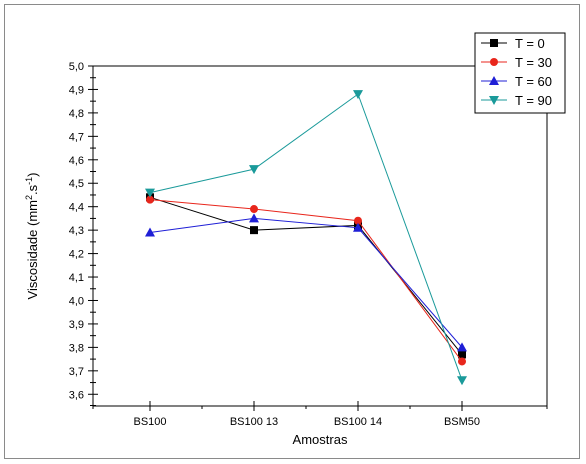 Image resolution: width=586 pixels, height=464 pixels. What do you see at coordinates (358, 422) in the screenshot?
I see `x-tick-label: BS100 14` at bounding box center [358, 422].